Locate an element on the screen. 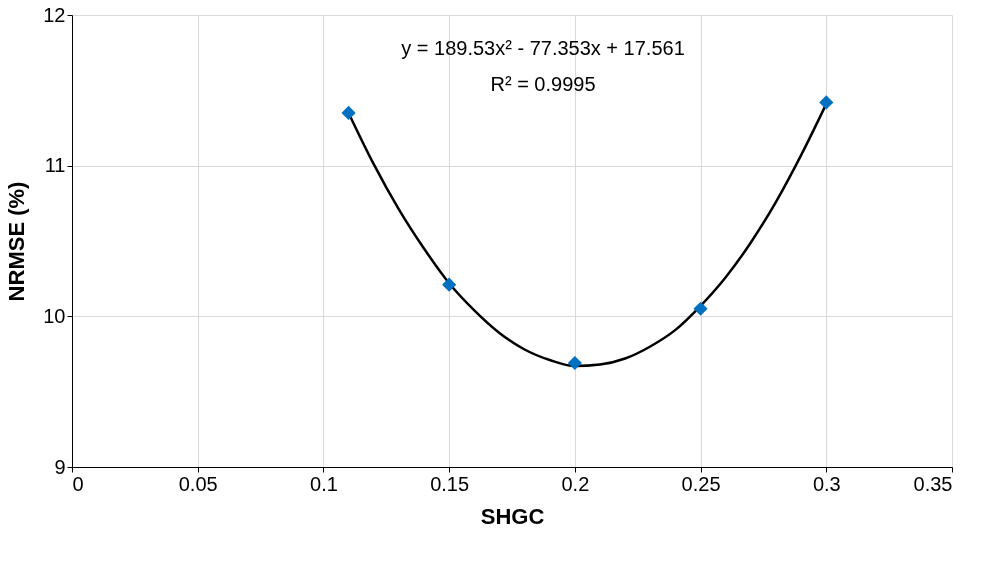 This screenshot has height=567, width=1003. x-tick-label: 0.1 is located at coordinates (324, 483).